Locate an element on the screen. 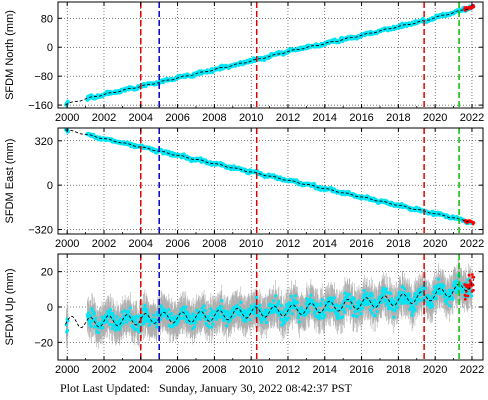  y-tick-label: 320 is located at coordinates (44, 142).